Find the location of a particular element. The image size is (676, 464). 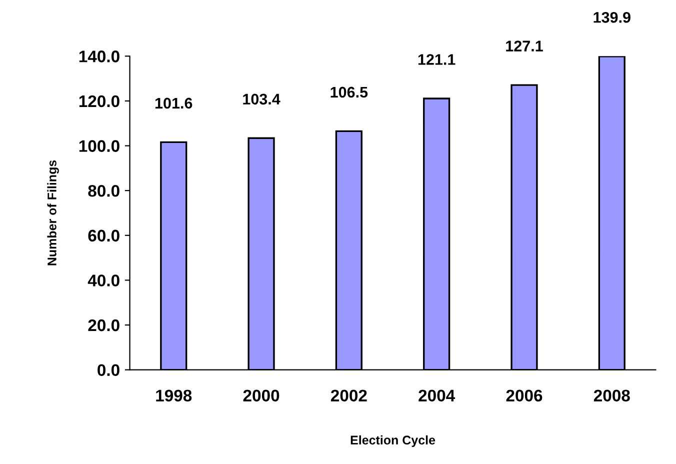

y-tick-label: 120.0 is located at coordinates (99, 101).